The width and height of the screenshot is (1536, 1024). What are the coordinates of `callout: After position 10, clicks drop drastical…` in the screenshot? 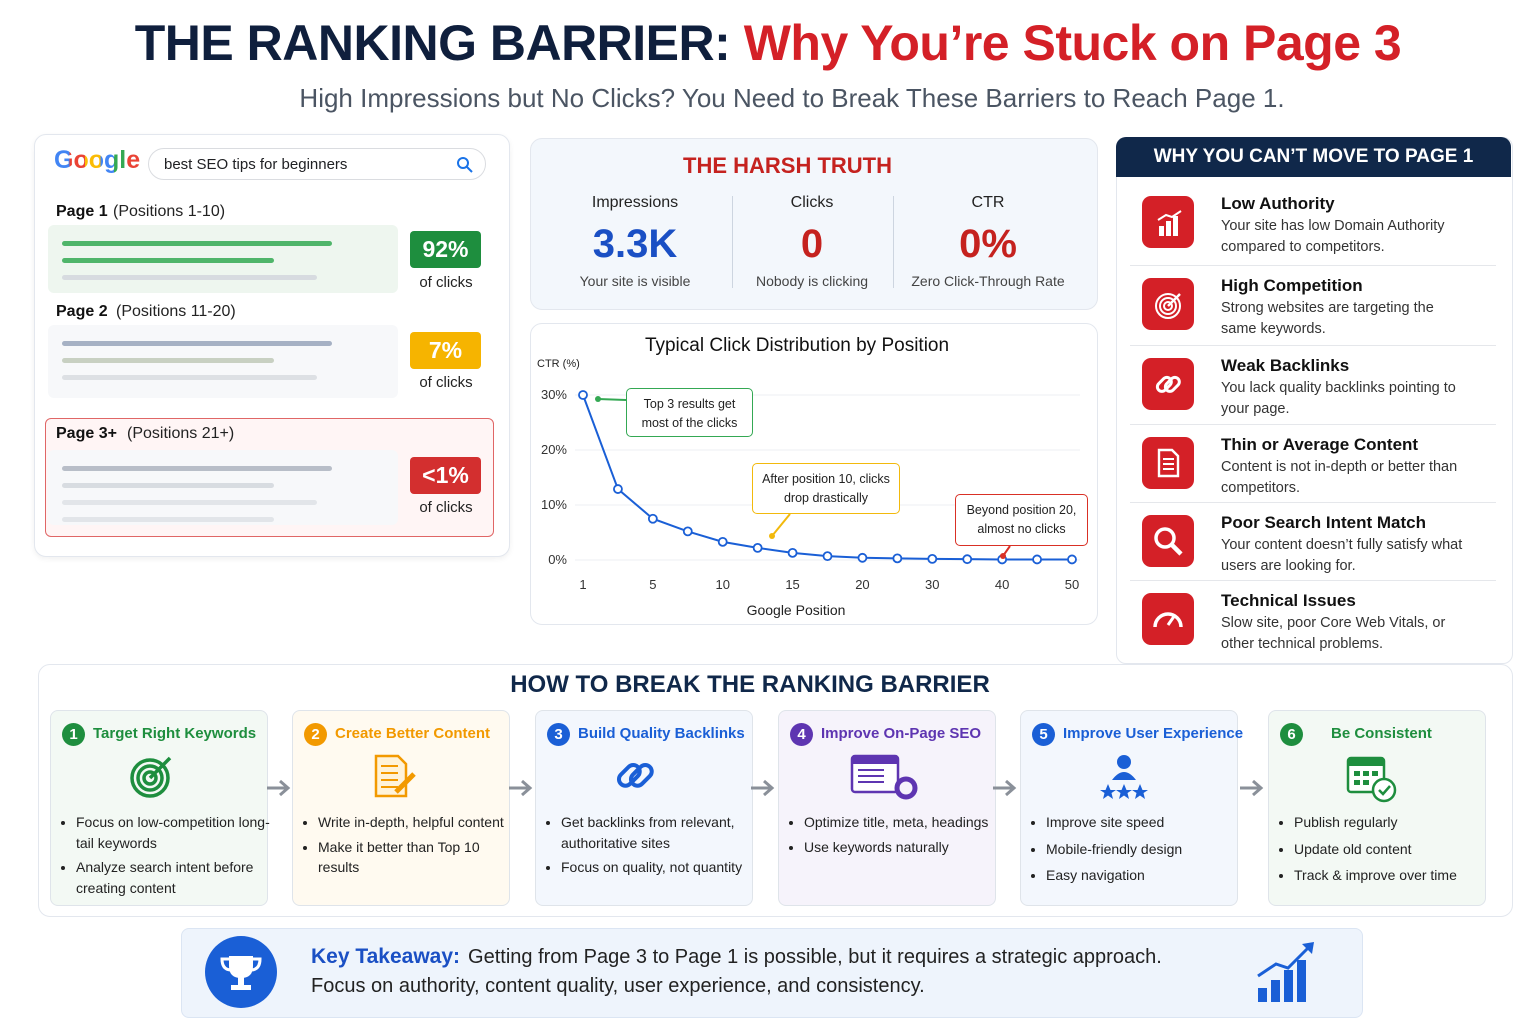 It's located at (826, 488).